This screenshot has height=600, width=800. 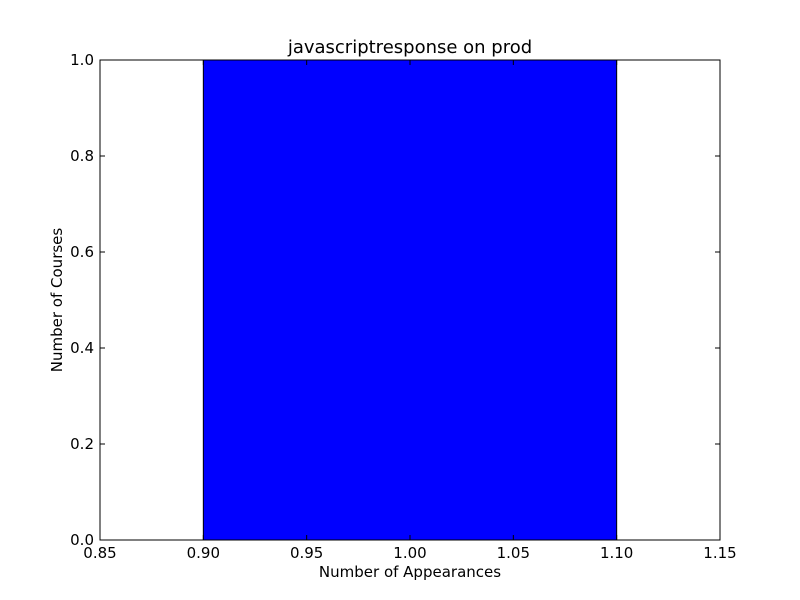 I want to click on y-tick-label-4: 0.8, so click(x=82, y=156).